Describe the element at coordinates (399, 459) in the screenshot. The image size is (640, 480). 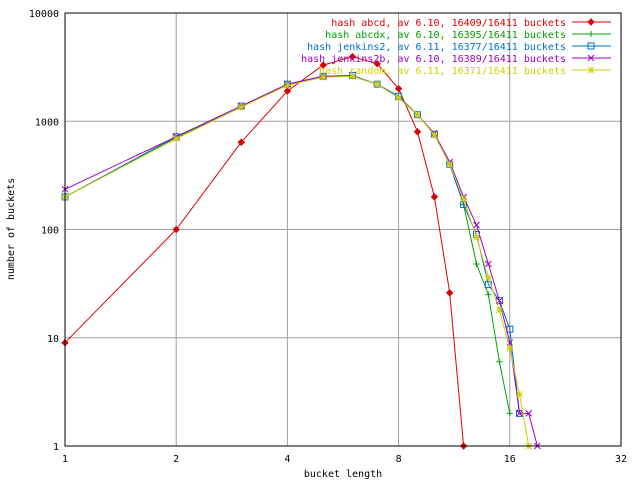
I see `x-tick-label: 8` at that location.